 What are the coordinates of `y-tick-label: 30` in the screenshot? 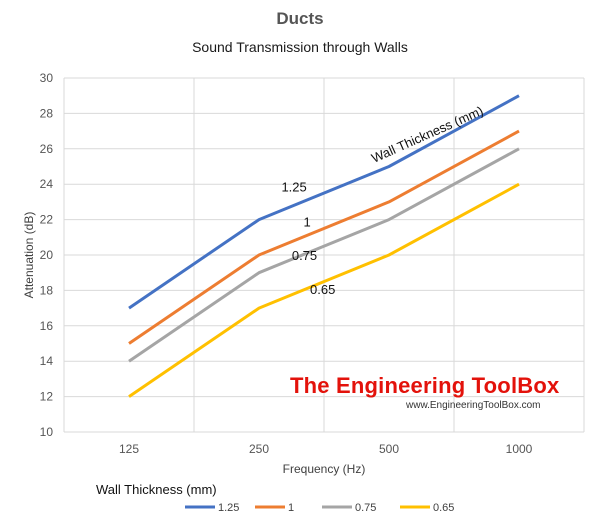 It's located at (47, 78).